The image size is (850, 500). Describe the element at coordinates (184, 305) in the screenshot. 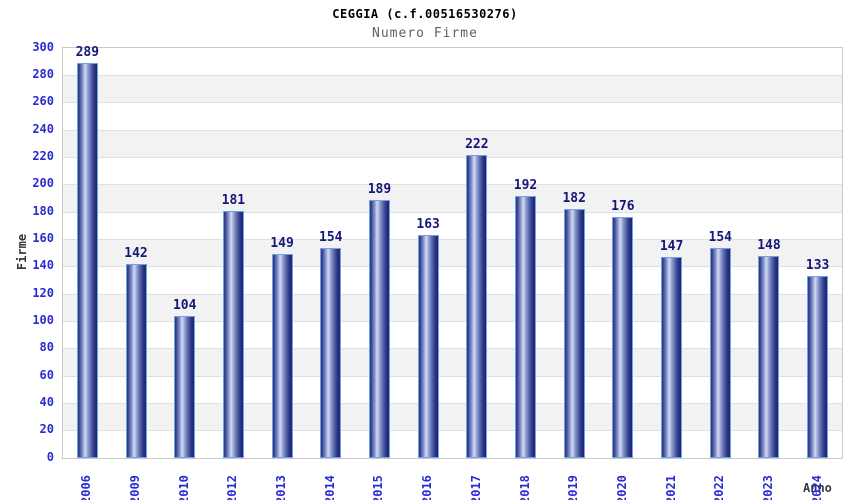

I see `bar-value-label: 104` at that location.